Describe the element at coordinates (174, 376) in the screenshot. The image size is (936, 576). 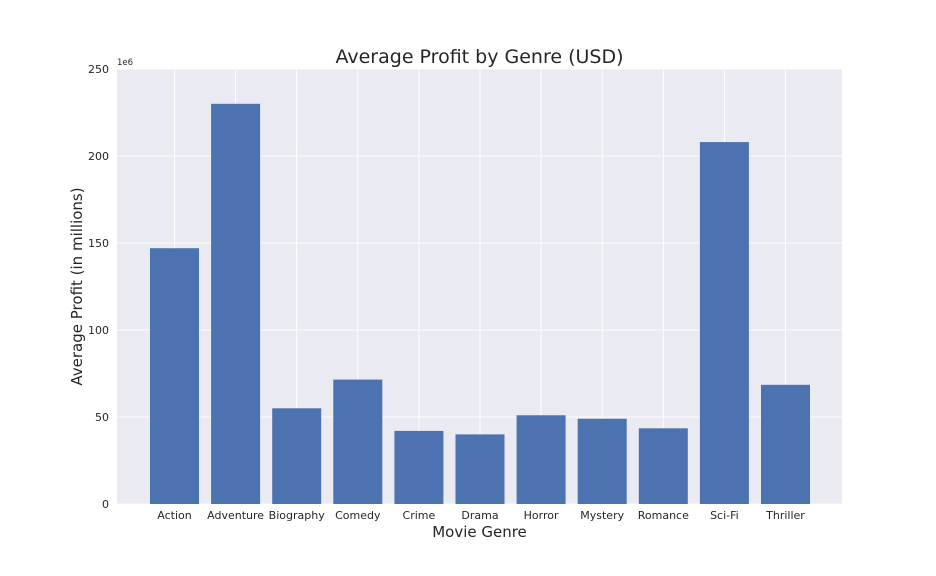
I see `bar-action` at that location.